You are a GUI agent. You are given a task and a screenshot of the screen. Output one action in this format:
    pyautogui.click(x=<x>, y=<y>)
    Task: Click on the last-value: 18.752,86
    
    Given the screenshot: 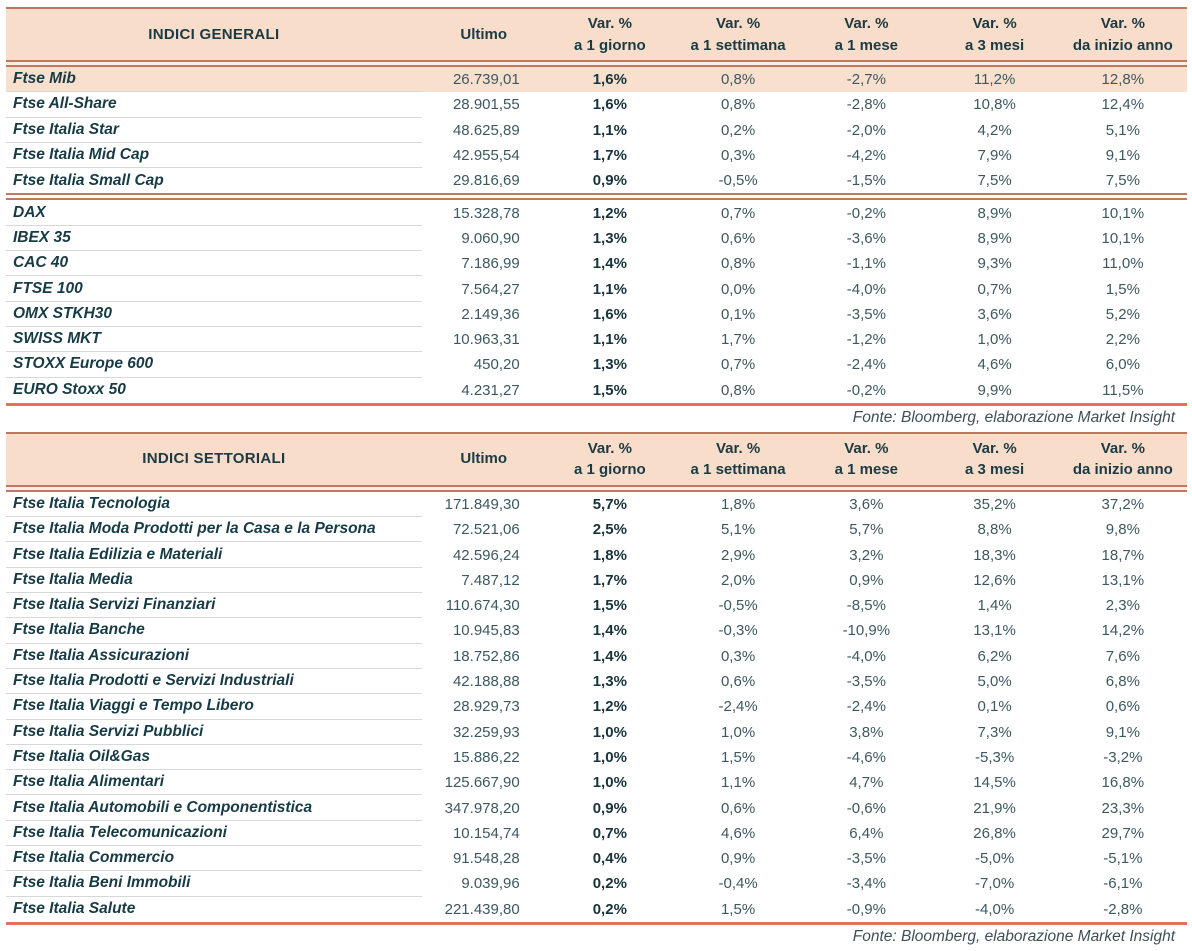 What is the action you would take?
    pyautogui.click(x=486, y=656)
    